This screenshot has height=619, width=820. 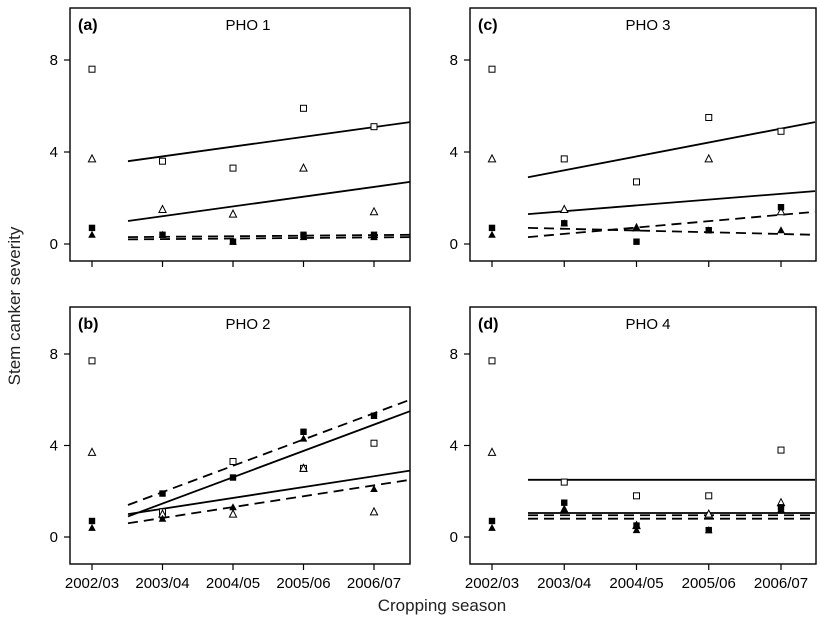 I want to click on x-axis-label: Cropping season, so click(x=442, y=605).